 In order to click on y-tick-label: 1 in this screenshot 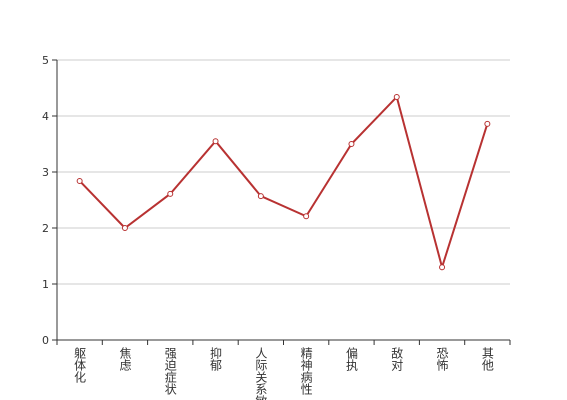, I will do `click(45, 284)`.